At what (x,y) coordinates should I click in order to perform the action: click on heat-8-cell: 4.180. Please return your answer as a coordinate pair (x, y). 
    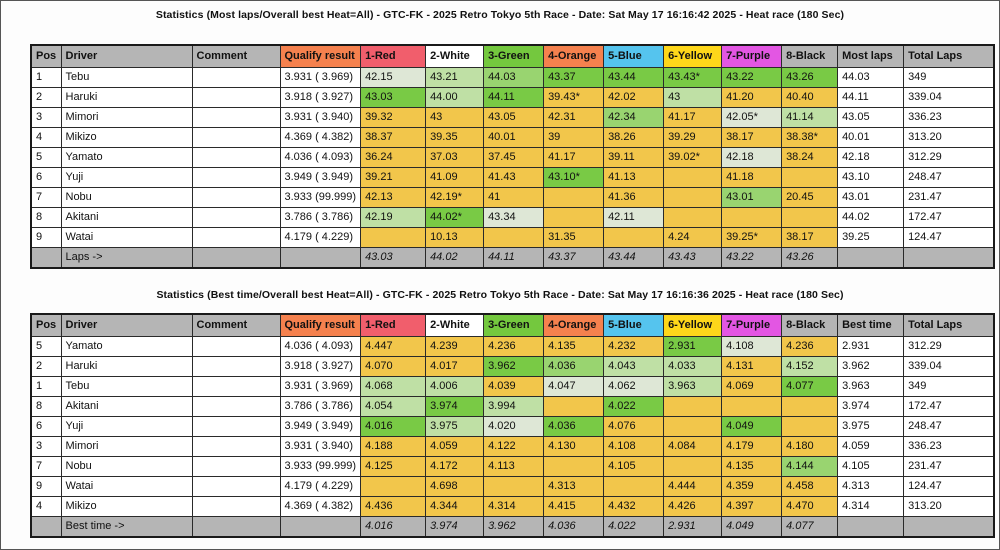
    Looking at the image, I should click on (810, 446).